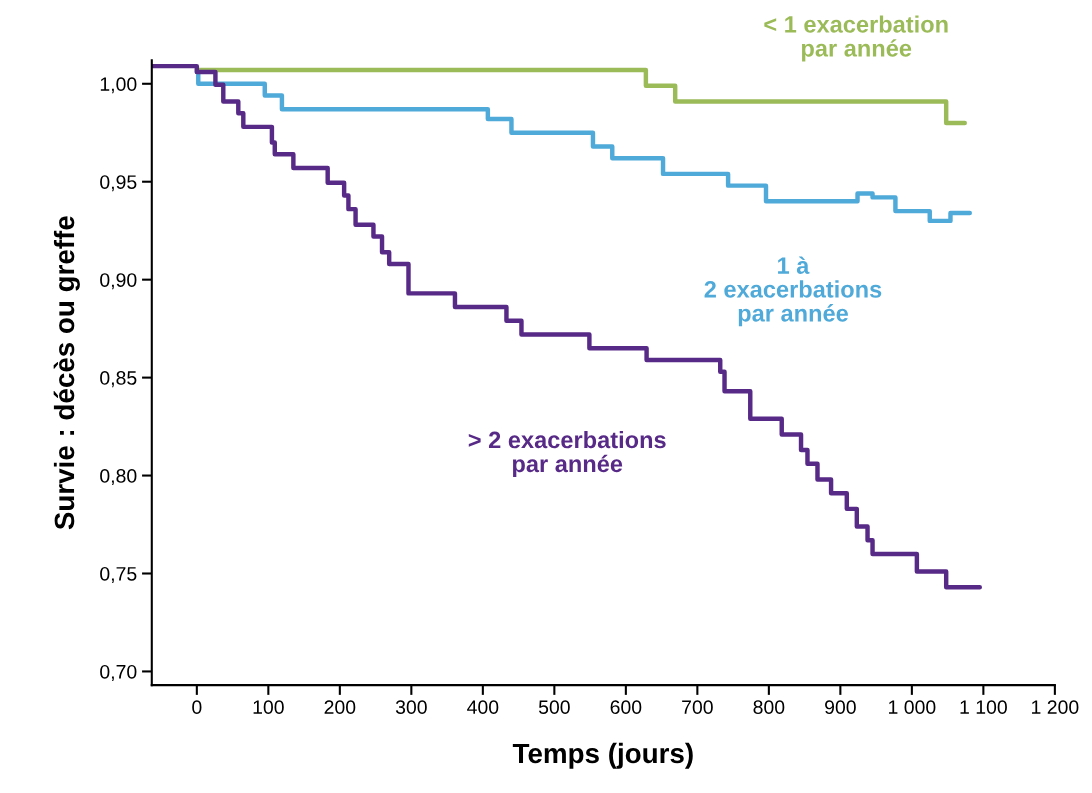  What do you see at coordinates (118, 575) in the screenshot?
I see `y-tick-label: 0,75` at bounding box center [118, 575].